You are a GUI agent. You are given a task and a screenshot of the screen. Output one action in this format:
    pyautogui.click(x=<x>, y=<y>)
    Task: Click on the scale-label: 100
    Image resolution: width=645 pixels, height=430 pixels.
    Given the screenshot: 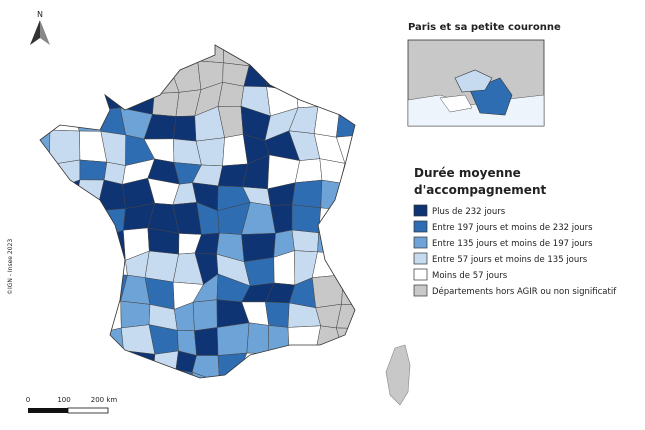 What is the action you would take?
    pyautogui.click(x=63, y=400)
    